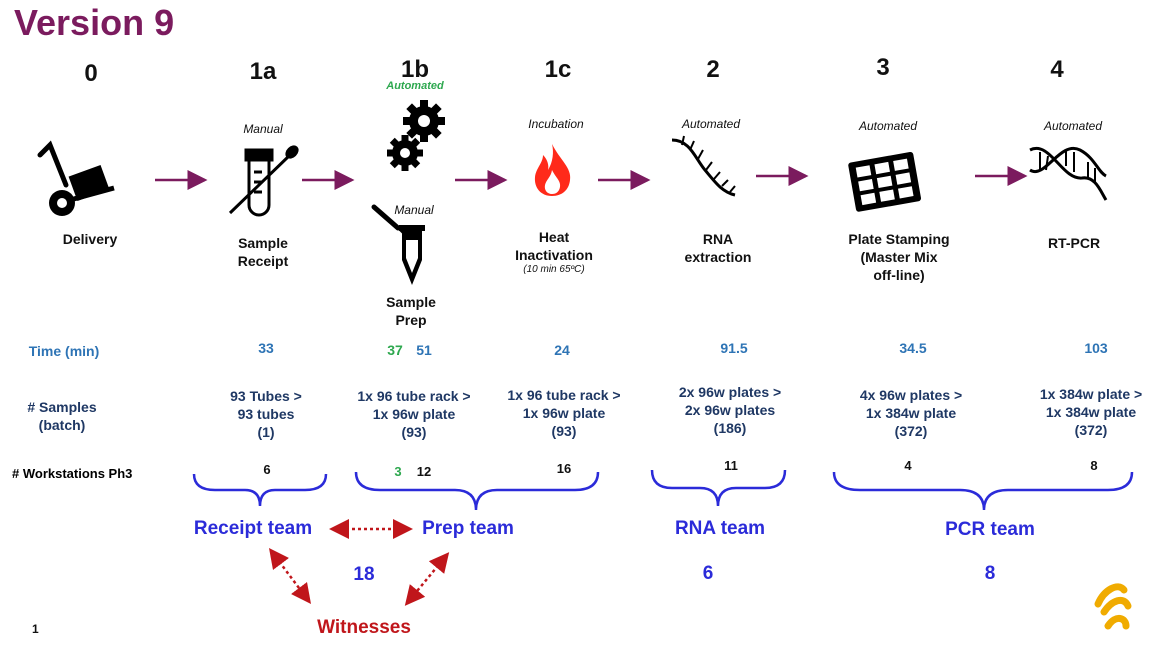  Describe the element at coordinates (1113, 606) in the screenshot. I see `company-logo-icon` at that location.